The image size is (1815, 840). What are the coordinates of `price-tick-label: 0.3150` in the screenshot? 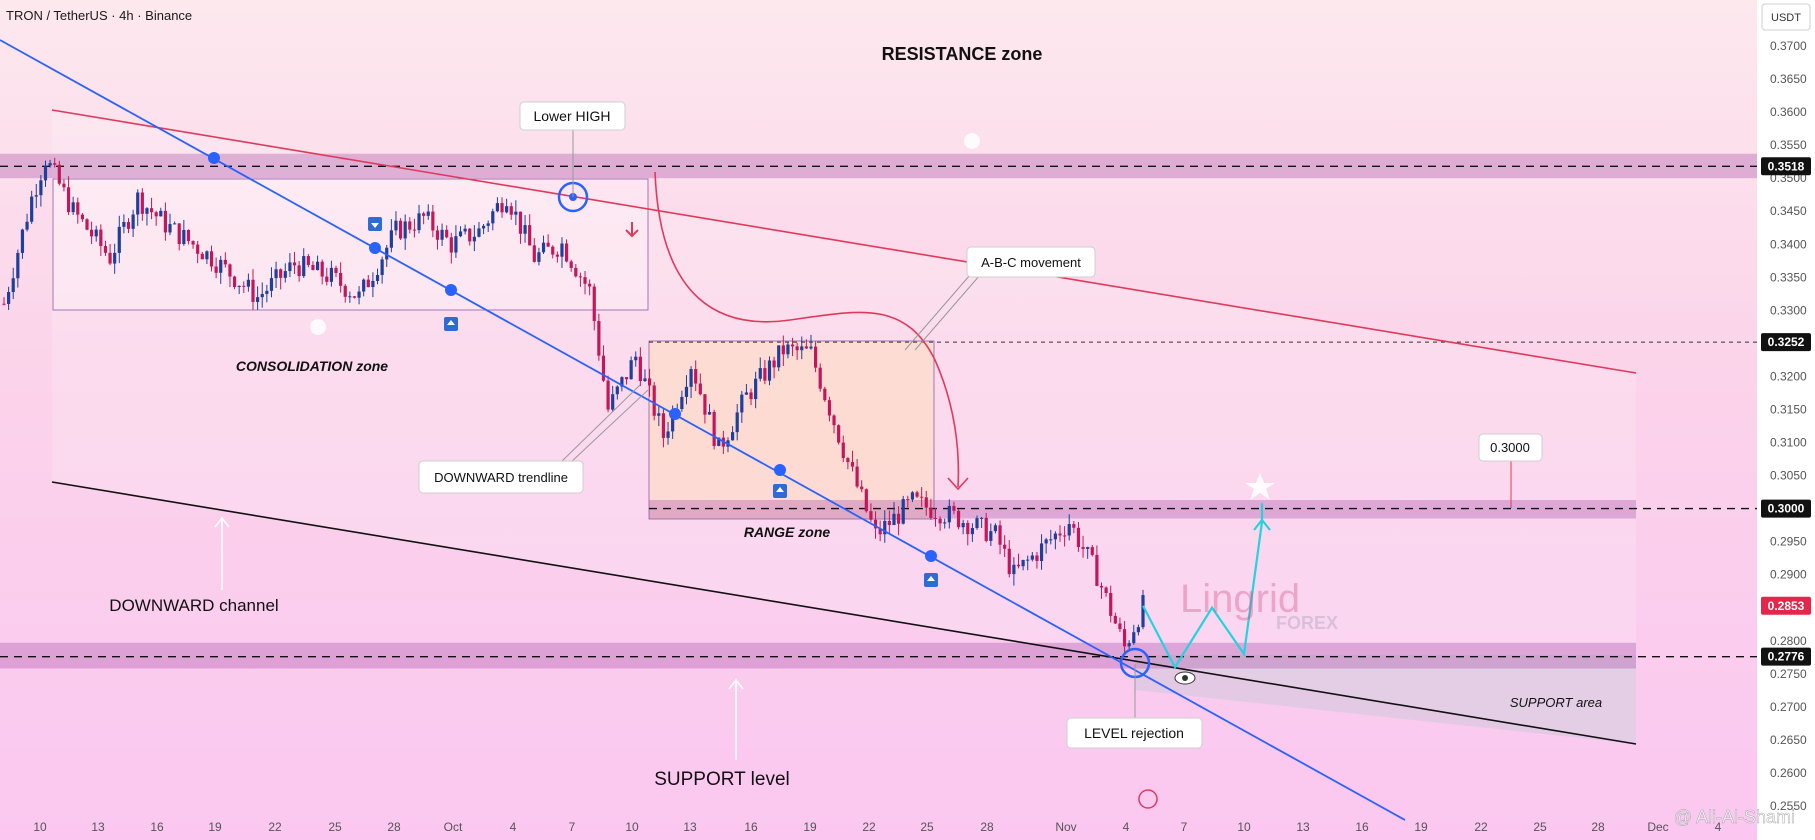 It's located at (1788, 409).